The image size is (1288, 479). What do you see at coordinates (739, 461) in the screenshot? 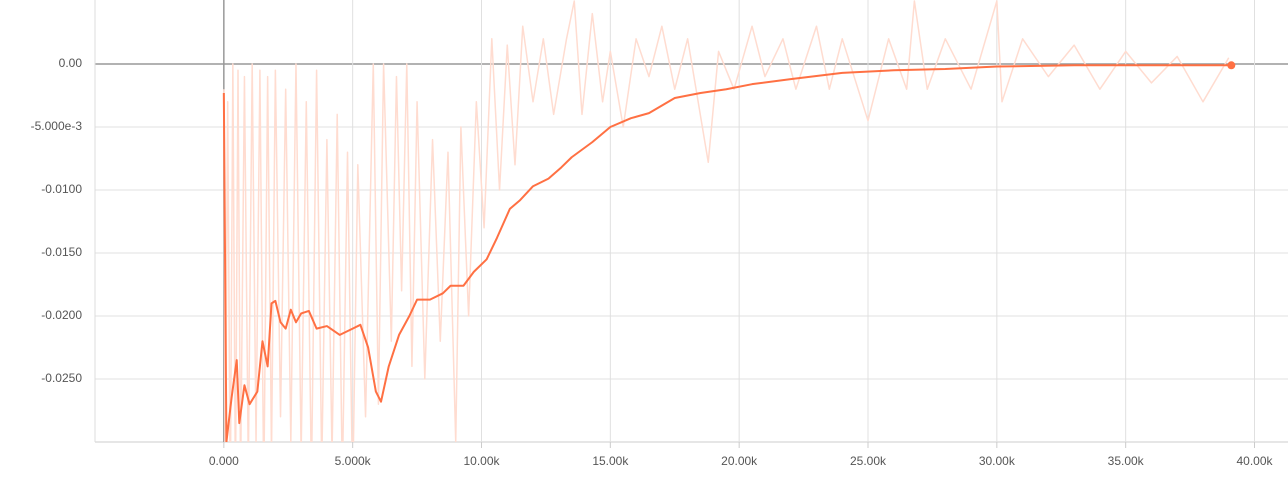
I see `x-tick-label: 20.00k` at bounding box center [739, 461].